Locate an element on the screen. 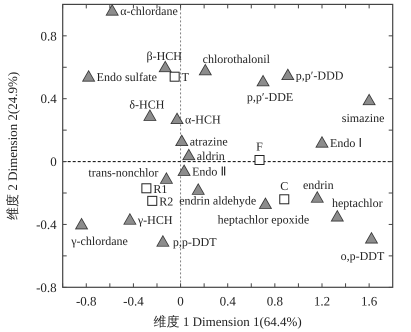 This screenshot has width=411, height=332. annotation: R1 is located at coordinates (160, 189).